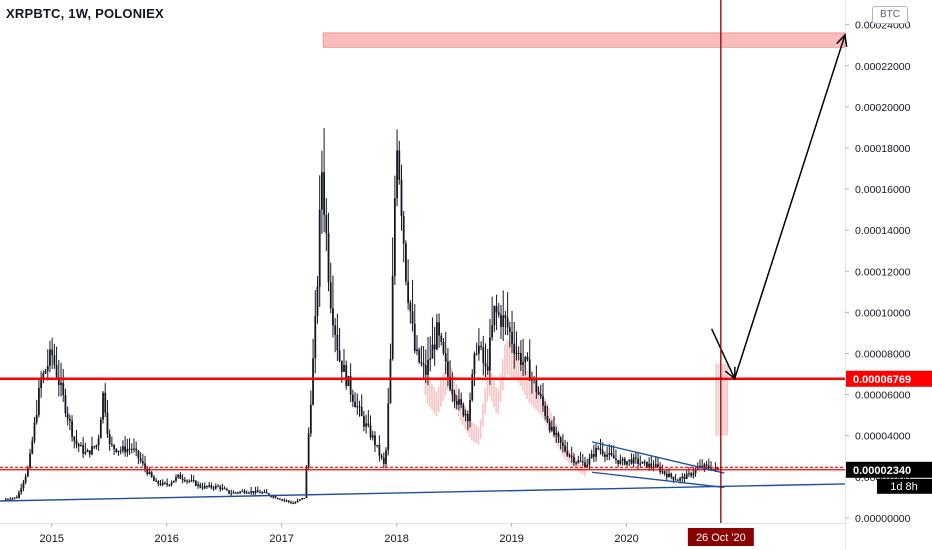 This screenshot has height=550, width=932. Describe the element at coordinates (883, 272) in the screenshot. I see `y-tick-label: 0.00012000` at that location.